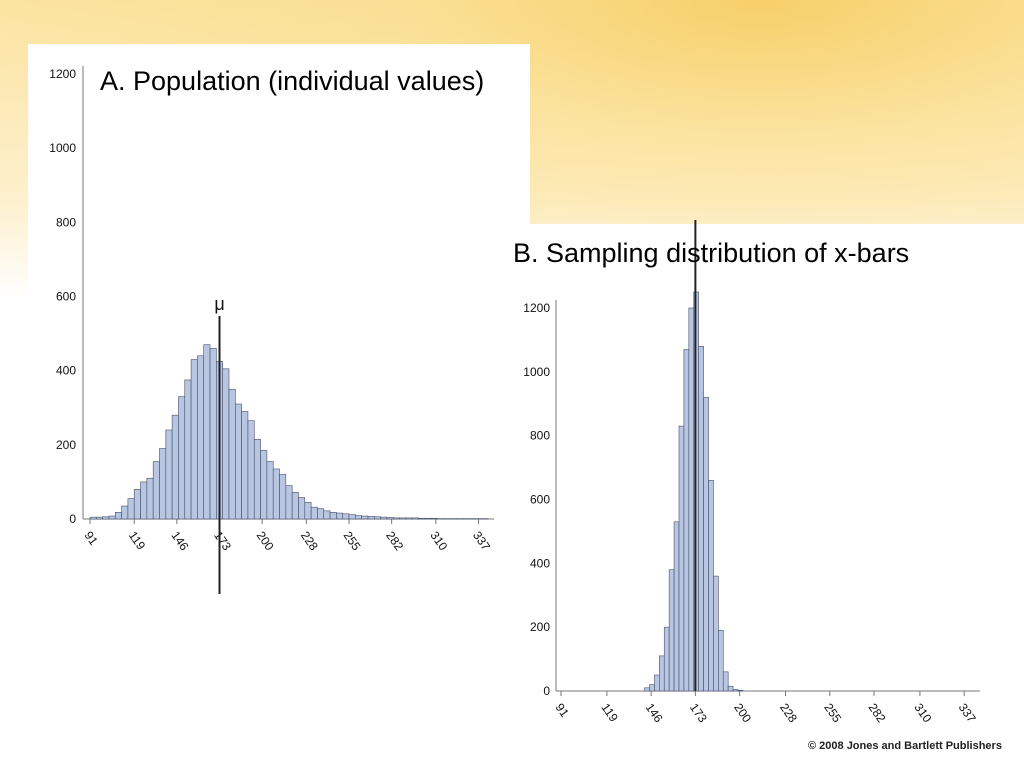  Describe the element at coordinates (540, 436) in the screenshot. I see `chart-b-y-tick-label: 800` at that location.